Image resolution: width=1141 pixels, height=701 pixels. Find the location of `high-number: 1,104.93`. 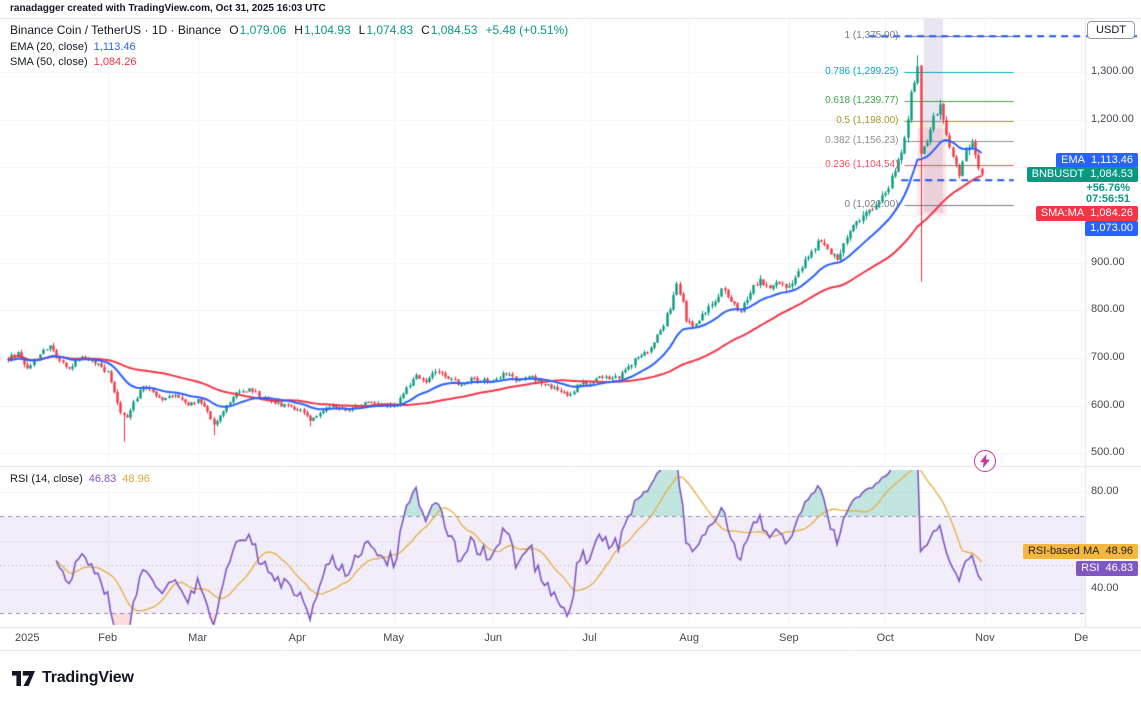

high-number: 1,104.93 is located at coordinates (327, 30).